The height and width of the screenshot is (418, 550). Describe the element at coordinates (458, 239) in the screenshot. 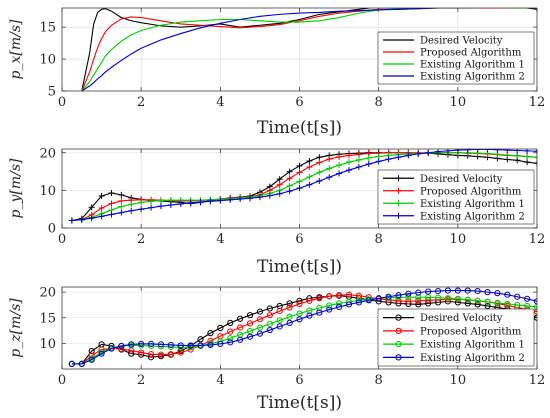

I see `x-tick-label: 10` at that location.